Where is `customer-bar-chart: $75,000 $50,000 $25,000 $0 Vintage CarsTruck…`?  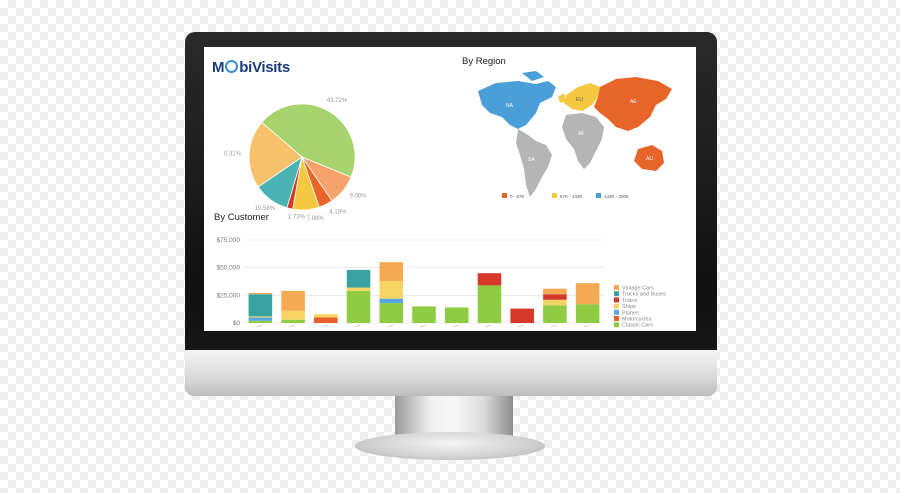 customer-bar-chart: $75,000 $50,000 $25,000 $0 Vintage CarsTruck… is located at coordinates (442, 283).